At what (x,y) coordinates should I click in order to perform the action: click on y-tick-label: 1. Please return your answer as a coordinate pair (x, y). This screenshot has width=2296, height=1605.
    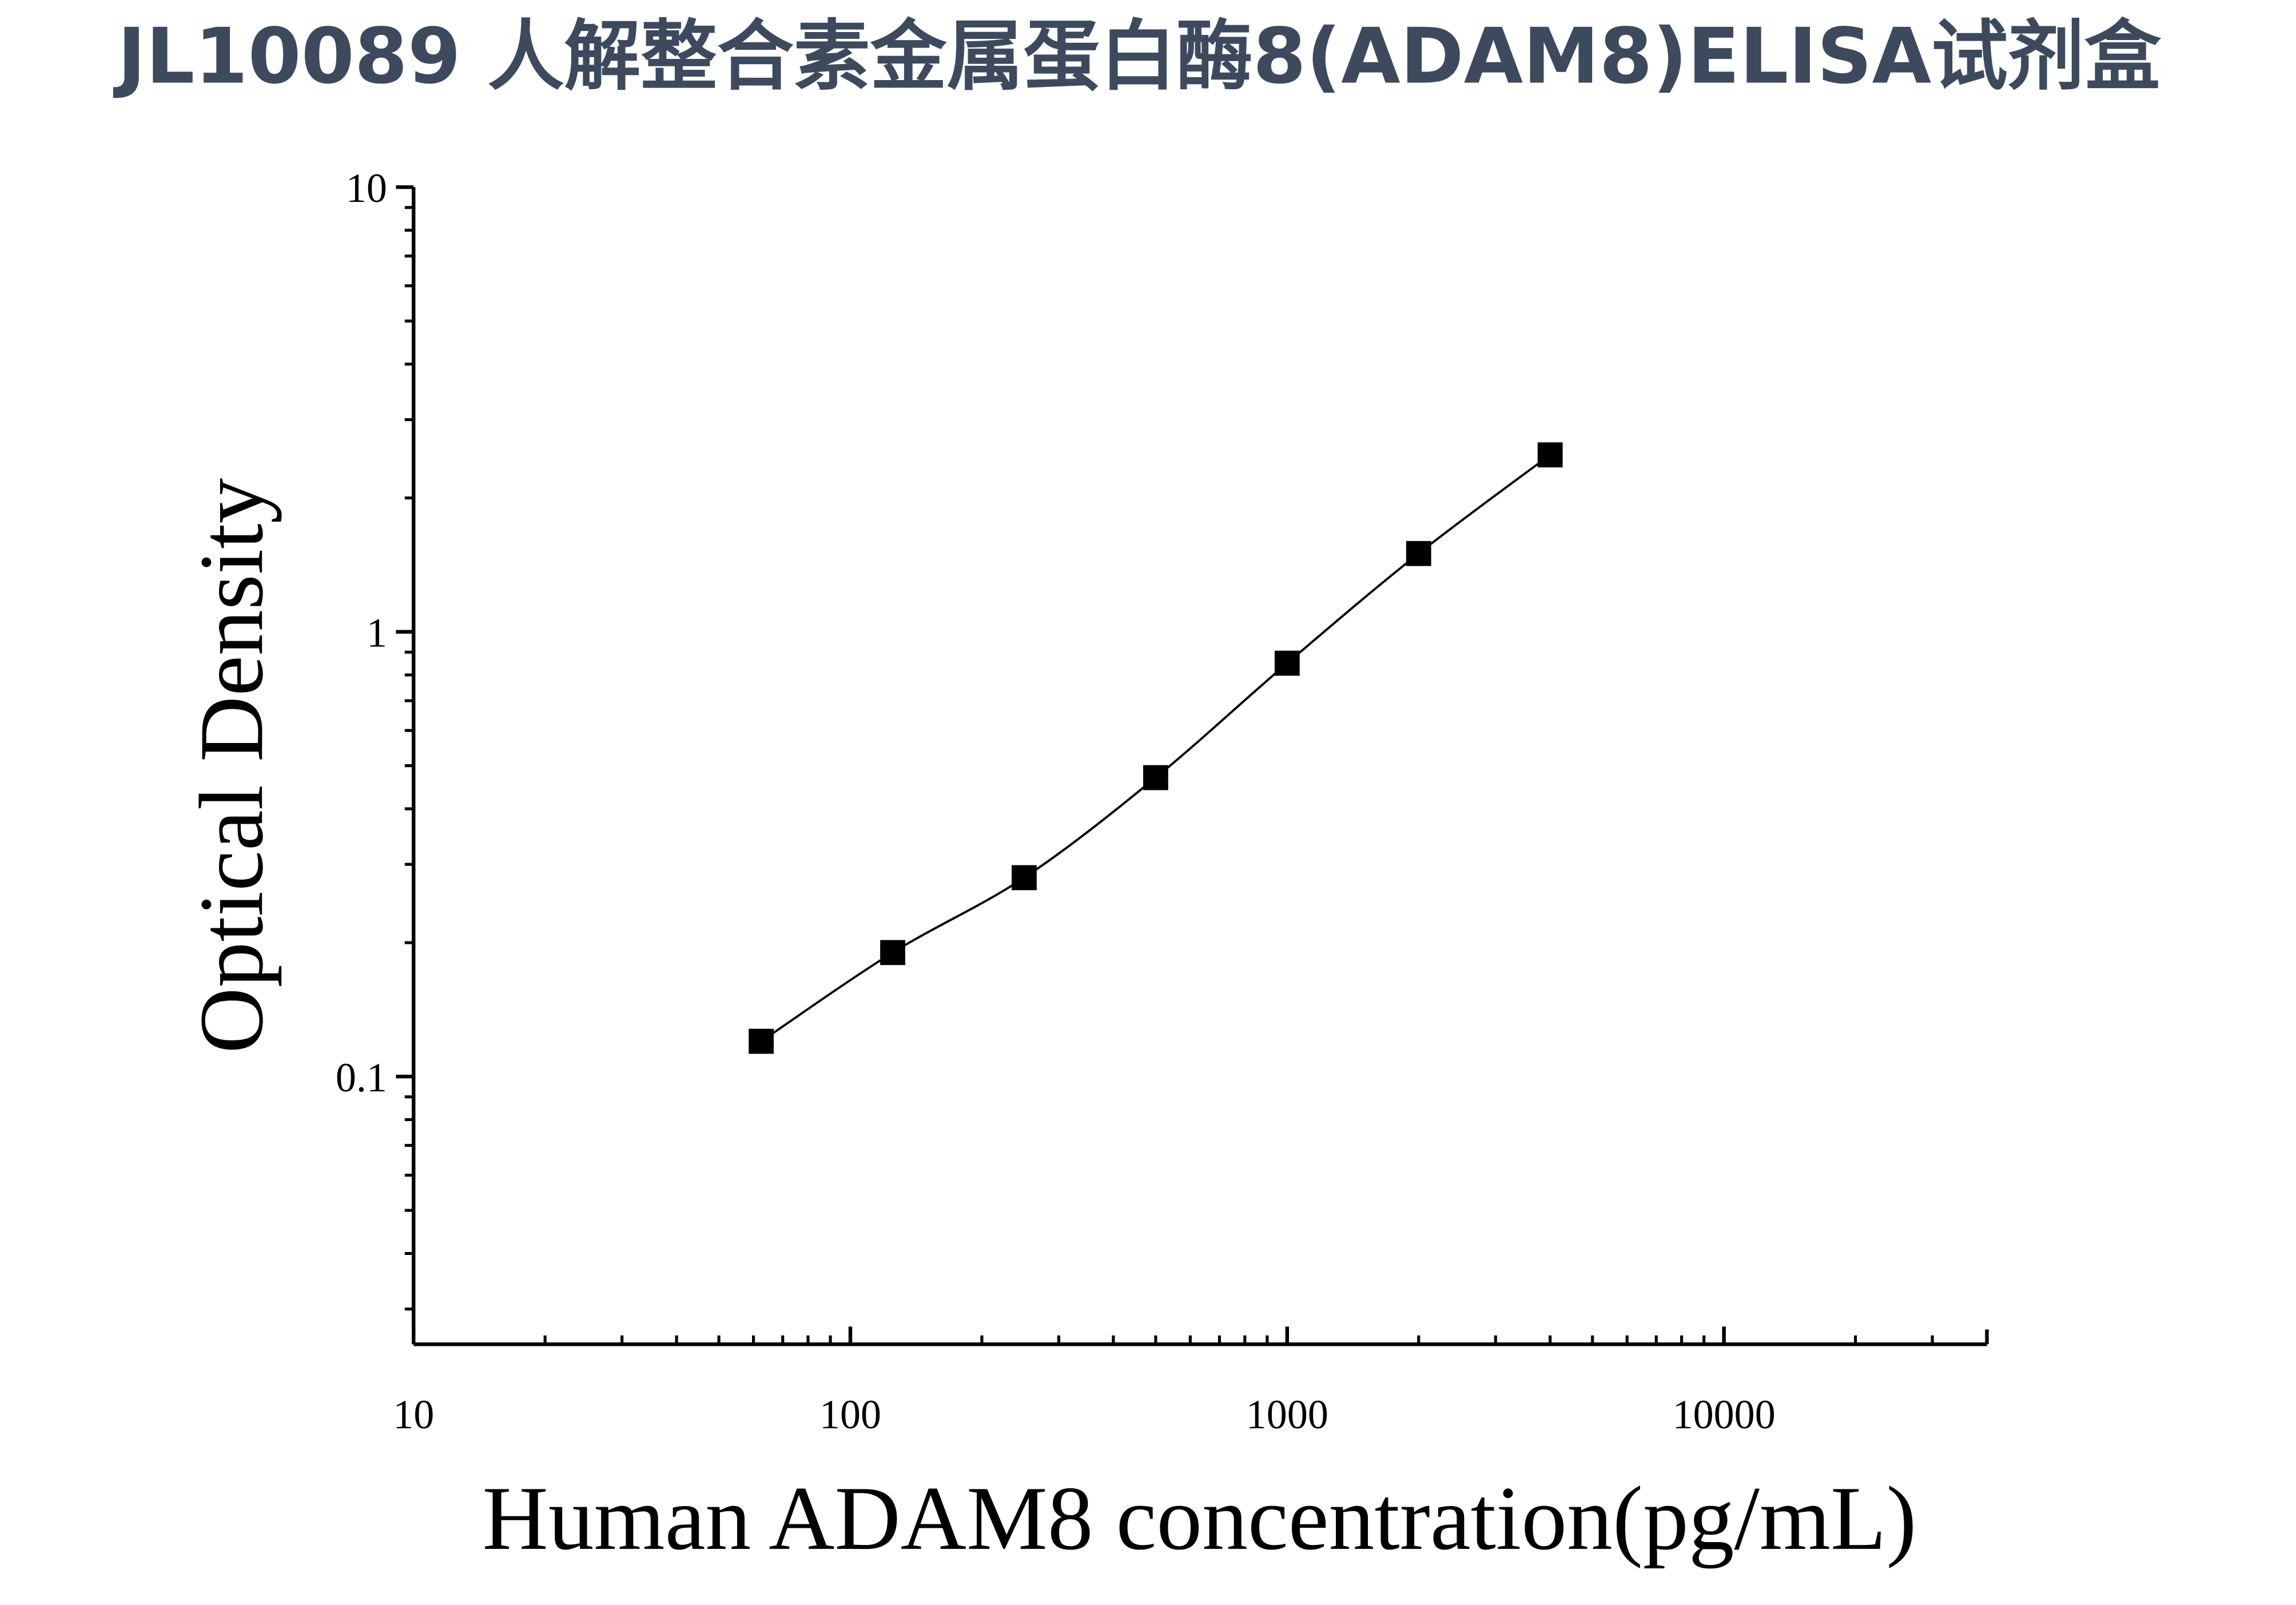
    Looking at the image, I should click on (377, 632).